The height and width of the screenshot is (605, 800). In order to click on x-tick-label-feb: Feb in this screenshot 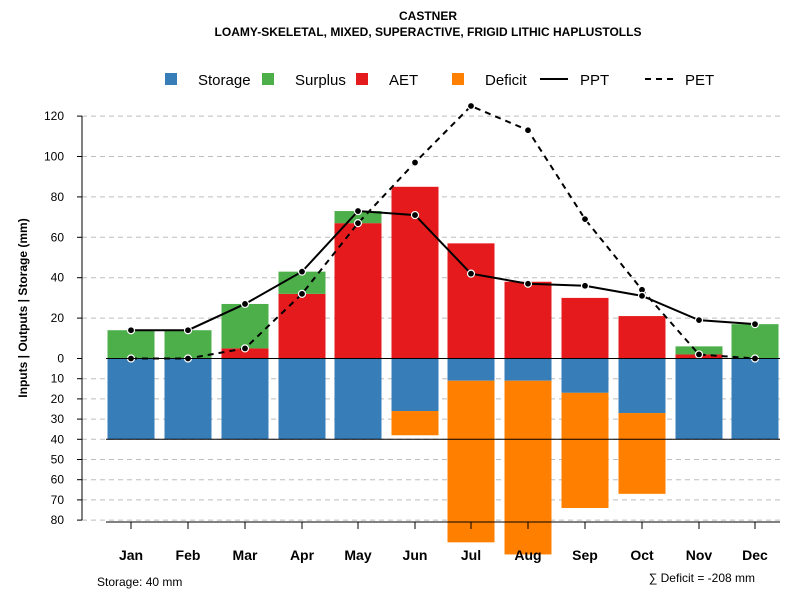, I will do `click(188, 555)`.